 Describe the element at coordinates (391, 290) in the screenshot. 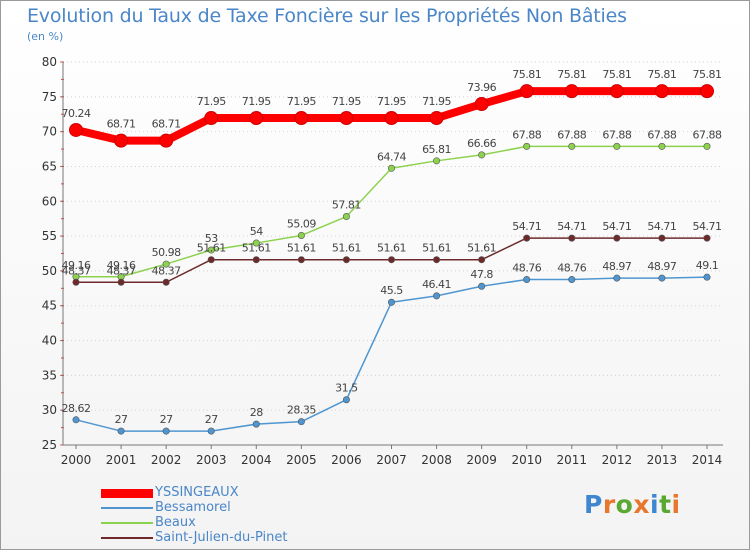

I see `data-label-bessamorel: 45.5` at that location.